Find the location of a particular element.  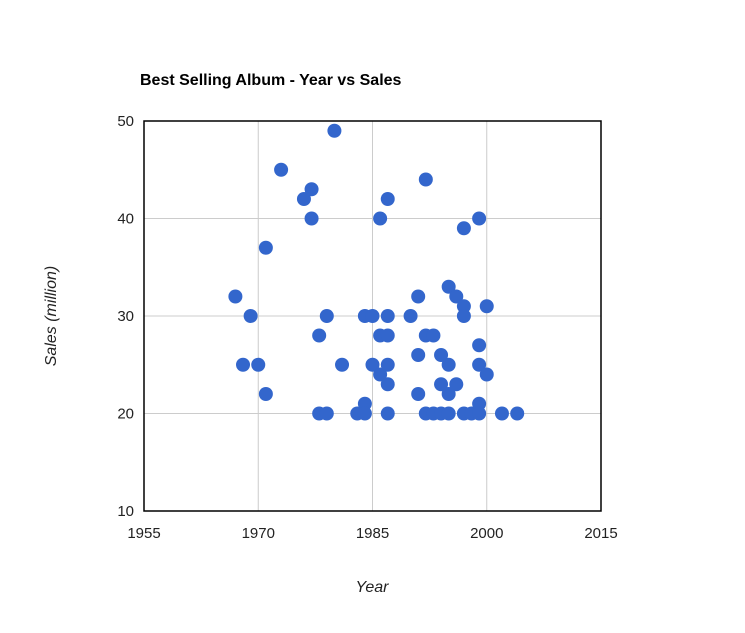

y-tick-label: 40 is located at coordinates (125, 219).